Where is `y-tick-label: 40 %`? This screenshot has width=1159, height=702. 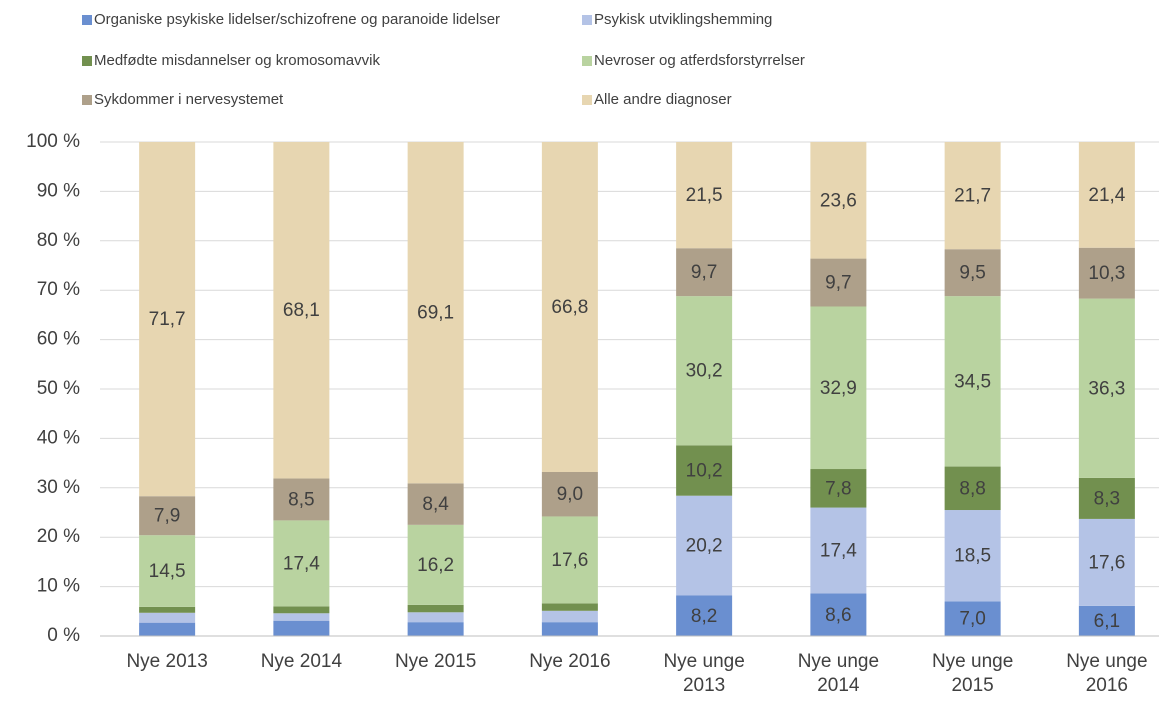 y-tick-label: 40 % is located at coordinates (58, 437).